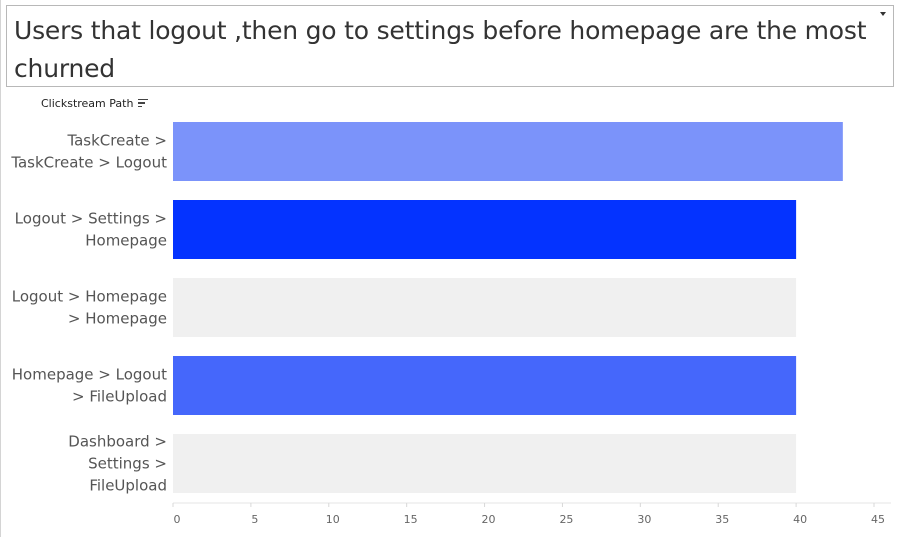 The height and width of the screenshot is (537, 897). I want to click on x-tick-label-25: 25, so click(566, 519).